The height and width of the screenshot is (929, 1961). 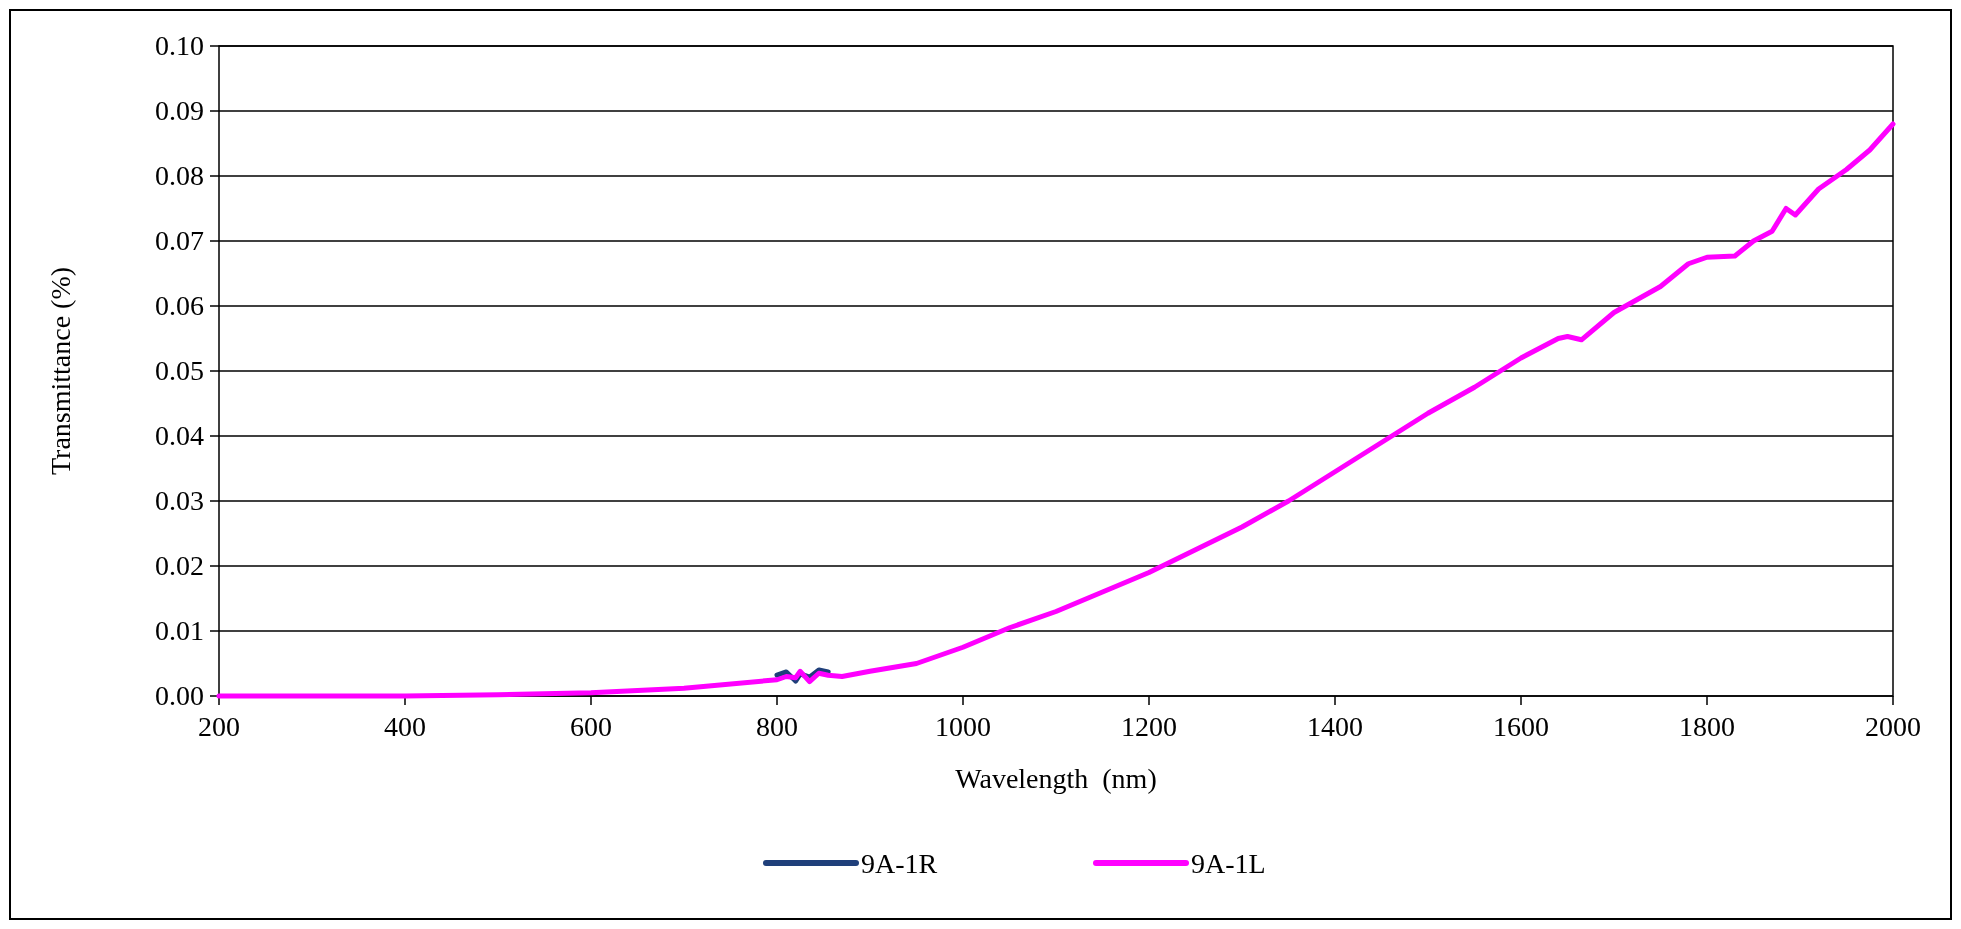 What do you see at coordinates (1056, 778) in the screenshot?
I see `x-axis-title: Wavelength (nm)` at bounding box center [1056, 778].